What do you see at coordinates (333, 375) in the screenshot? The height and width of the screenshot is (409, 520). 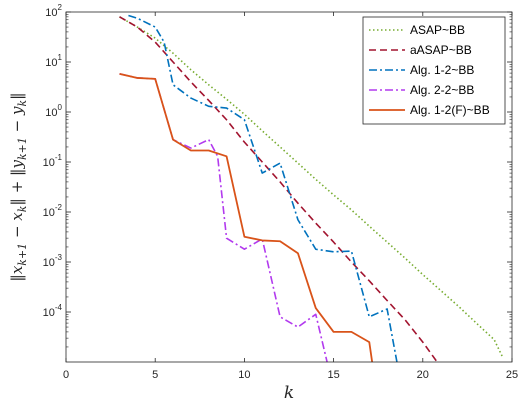 I see `x-tick-label: 15` at bounding box center [333, 375].